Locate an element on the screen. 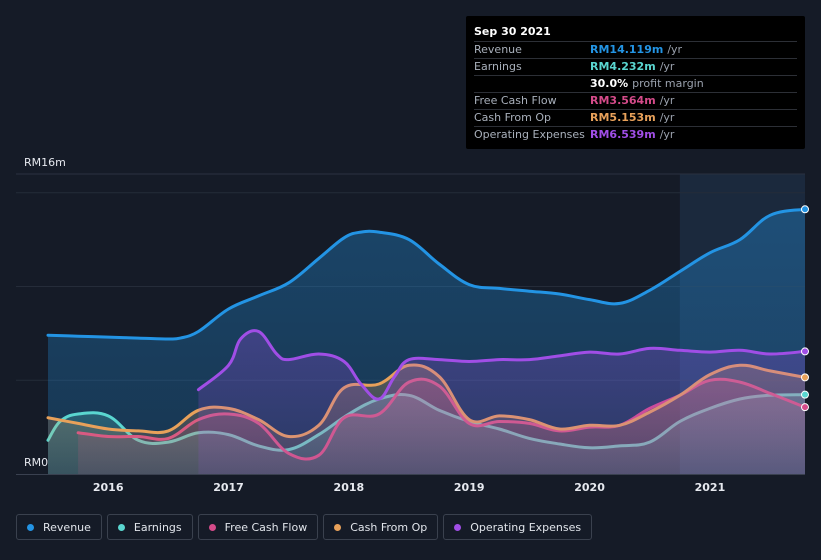  x-tick-label: 2019 is located at coordinates (469, 487).